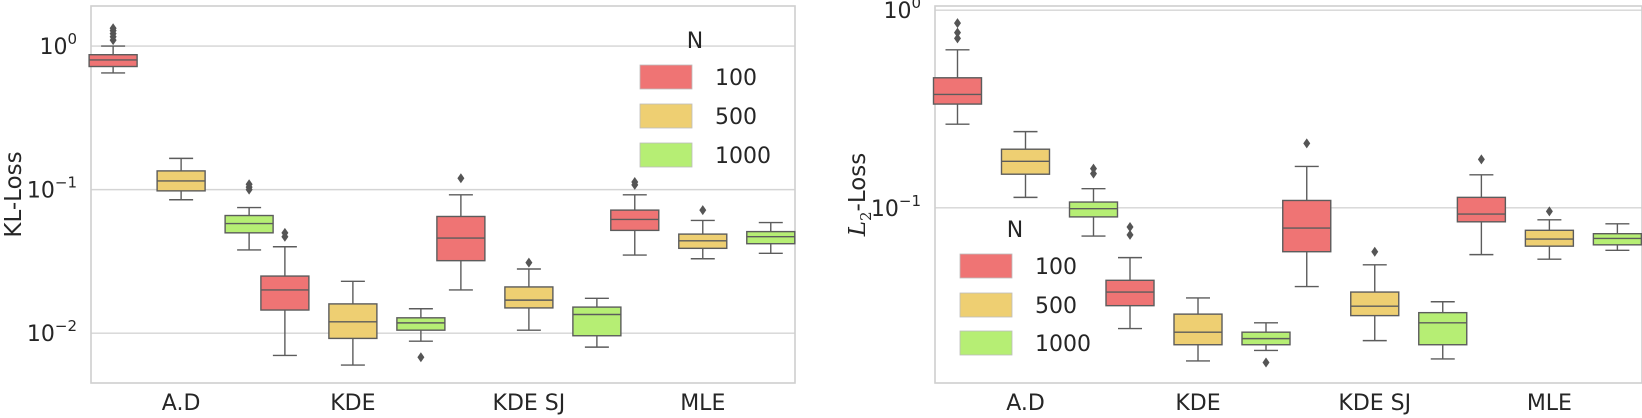 Image resolution: width=1642 pixels, height=418 pixels. Describe the element at coordinates (14, 194) in the screenshot. I see `y-axis-label: KL-Loss` at that location.